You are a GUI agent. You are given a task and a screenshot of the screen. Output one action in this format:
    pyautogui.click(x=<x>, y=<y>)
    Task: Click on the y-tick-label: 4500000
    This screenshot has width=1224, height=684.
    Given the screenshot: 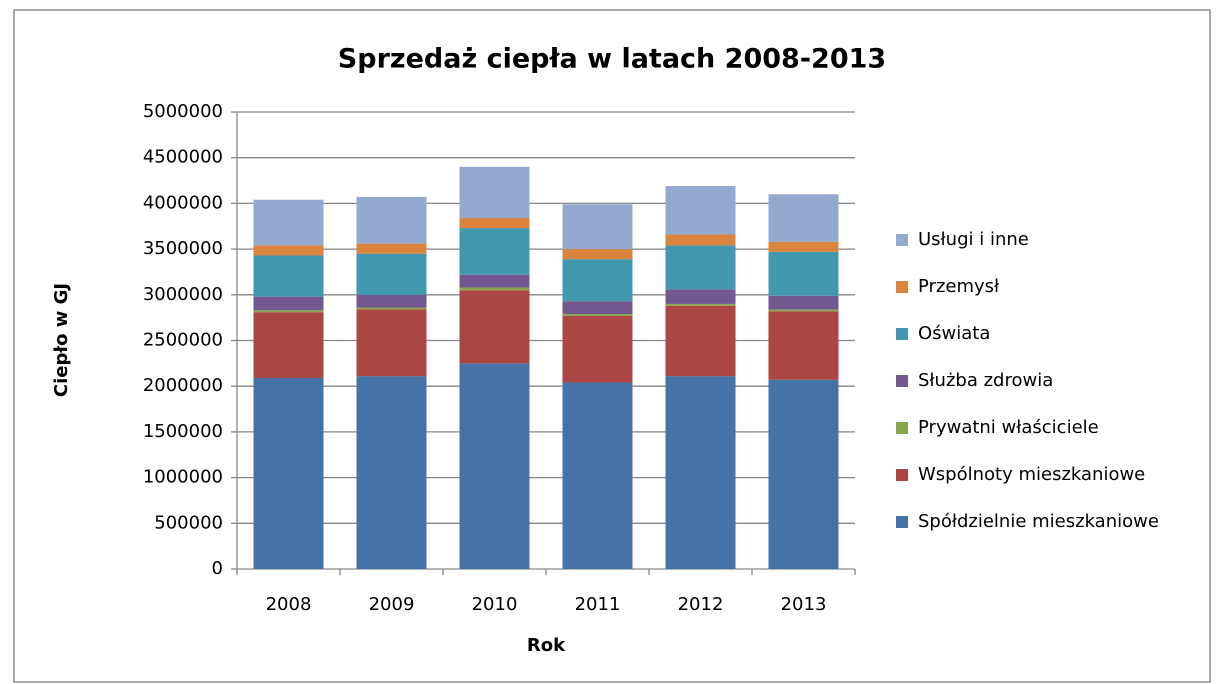 What is the action you would take?
    pyautogui.click(x=183, y=157)
    